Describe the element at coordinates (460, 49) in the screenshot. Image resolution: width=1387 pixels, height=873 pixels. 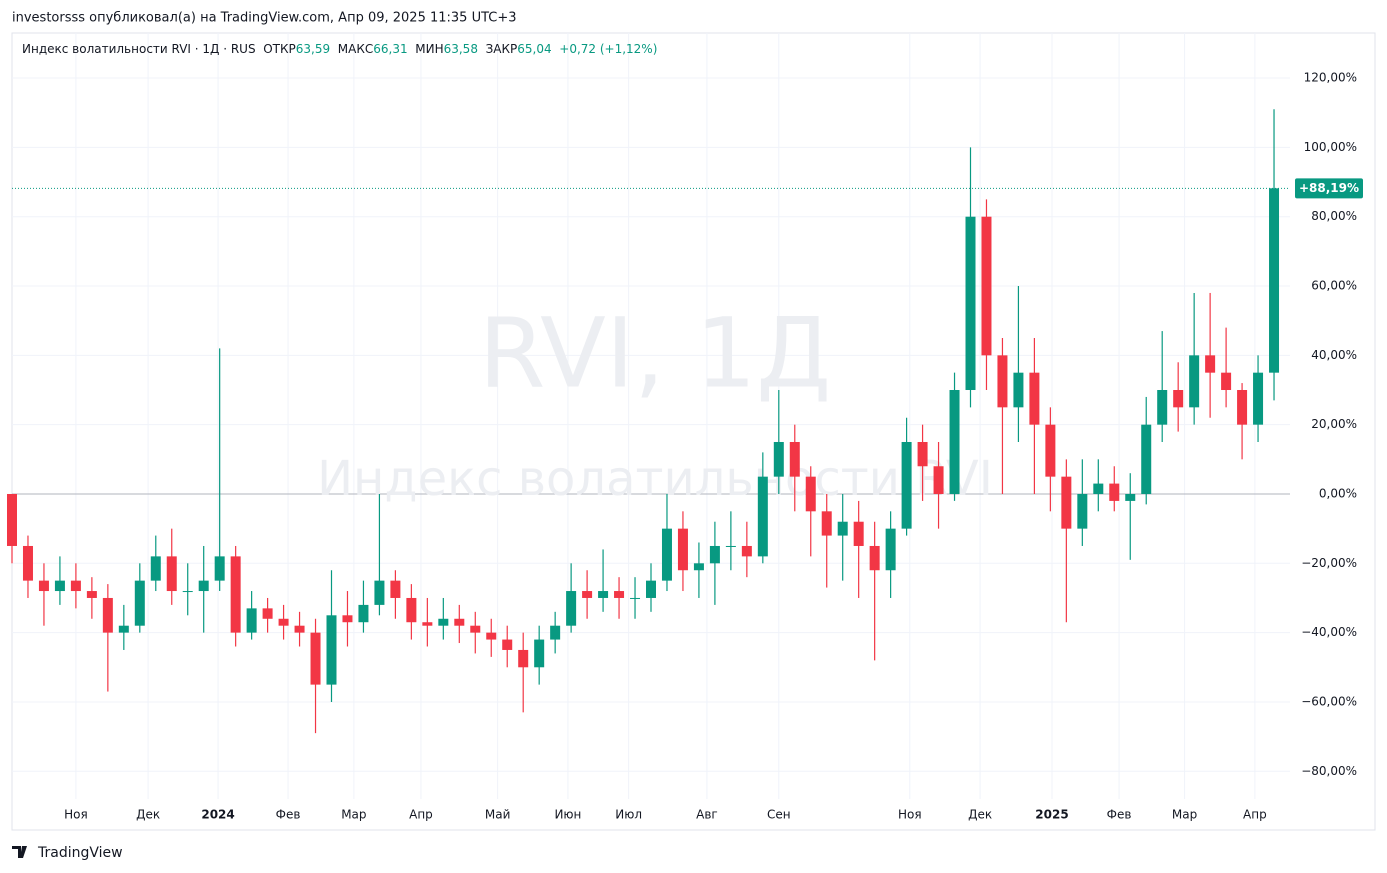
I see `legend-value: 63,58` at that location.